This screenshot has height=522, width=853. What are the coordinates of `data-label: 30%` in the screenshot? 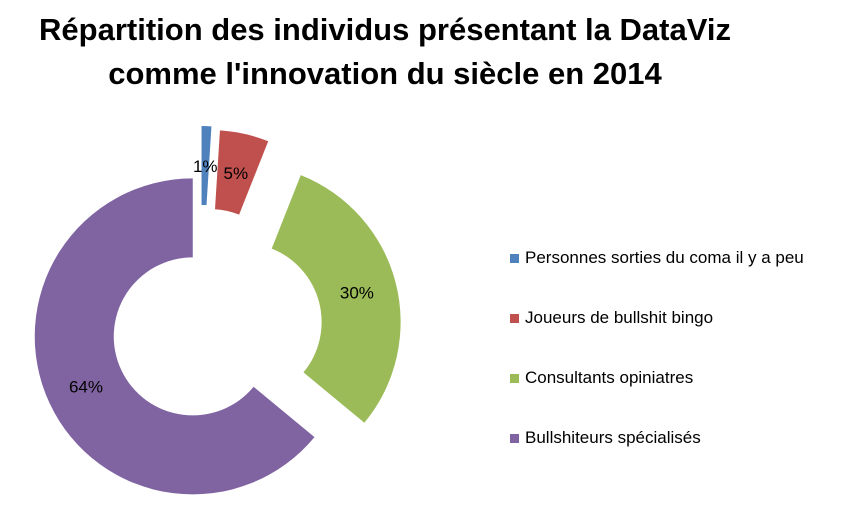 It's located at (357, 293).